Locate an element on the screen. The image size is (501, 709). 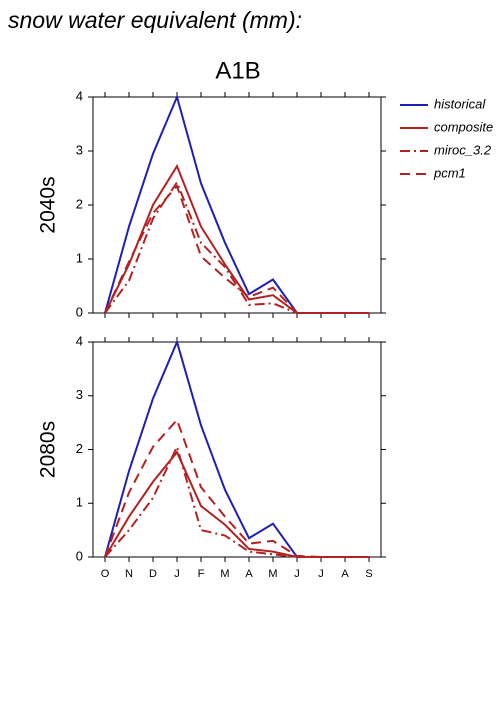
x-tick-label: O is located at coordinates (105, 574).